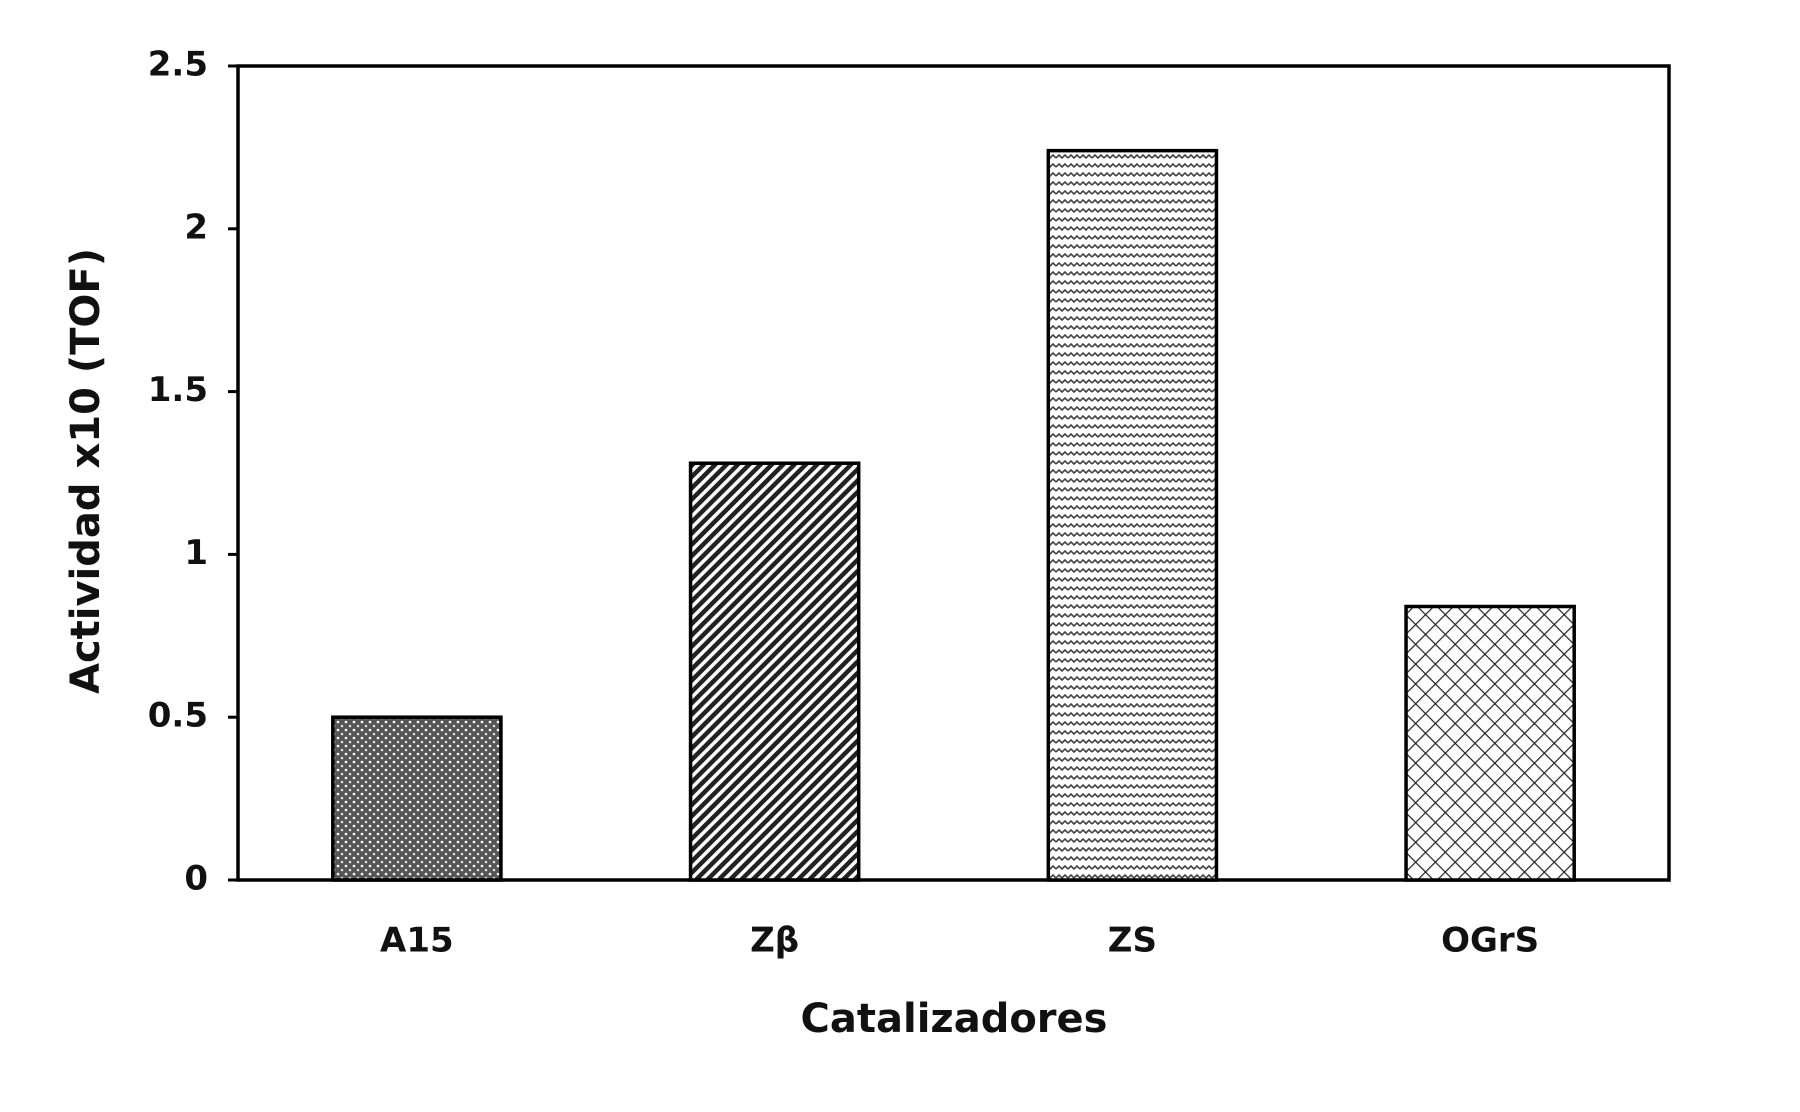 This screenshot has height=1112, width=1800. What do you see at coordinates (196, 879) in the screenshot?
I see `y-tick-label: 0` at bounding box center [196, 879].